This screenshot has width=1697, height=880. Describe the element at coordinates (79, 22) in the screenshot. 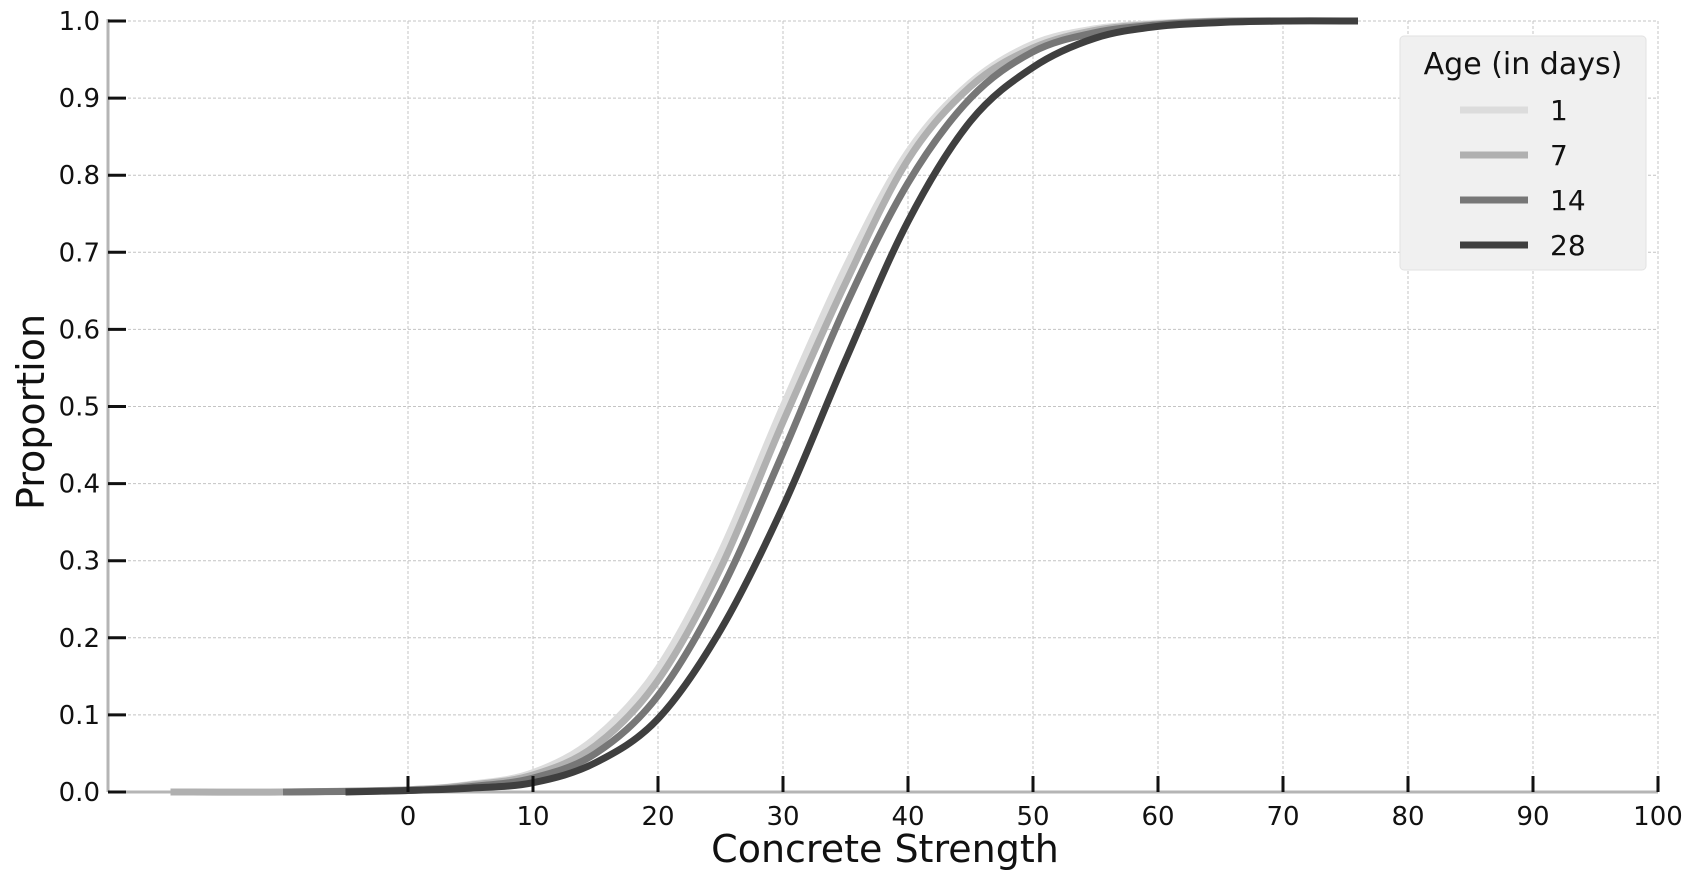

I see `y-tick-label: 1.0` at that location.